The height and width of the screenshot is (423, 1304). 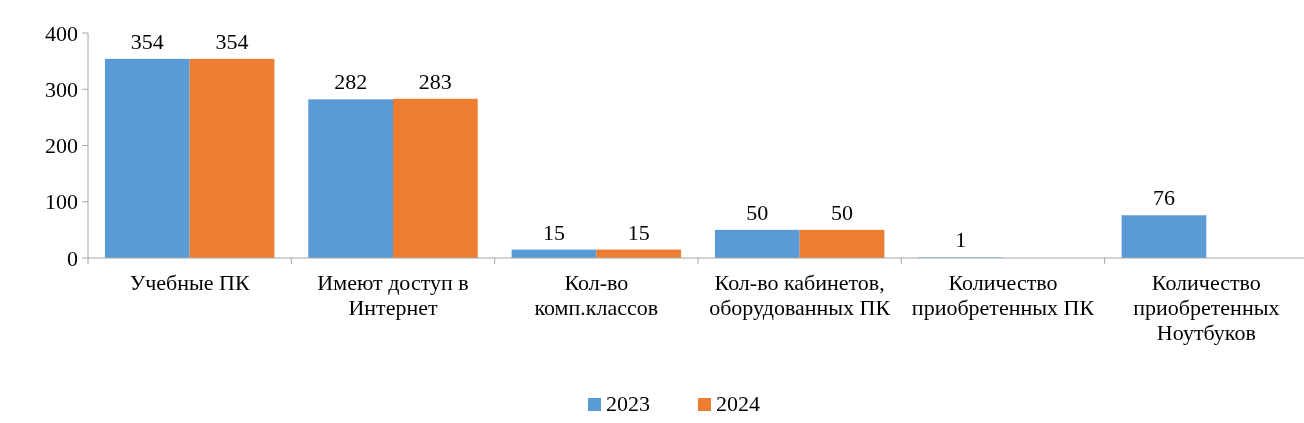 I want to click on data-label: 282, so click(x=351, y=82).